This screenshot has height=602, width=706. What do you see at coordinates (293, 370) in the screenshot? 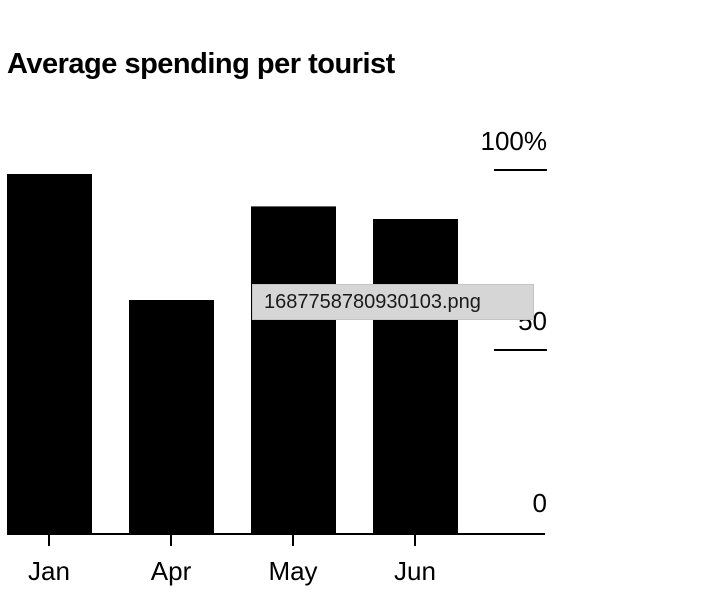
I see `bar-may` at bounding box center [293, 370].